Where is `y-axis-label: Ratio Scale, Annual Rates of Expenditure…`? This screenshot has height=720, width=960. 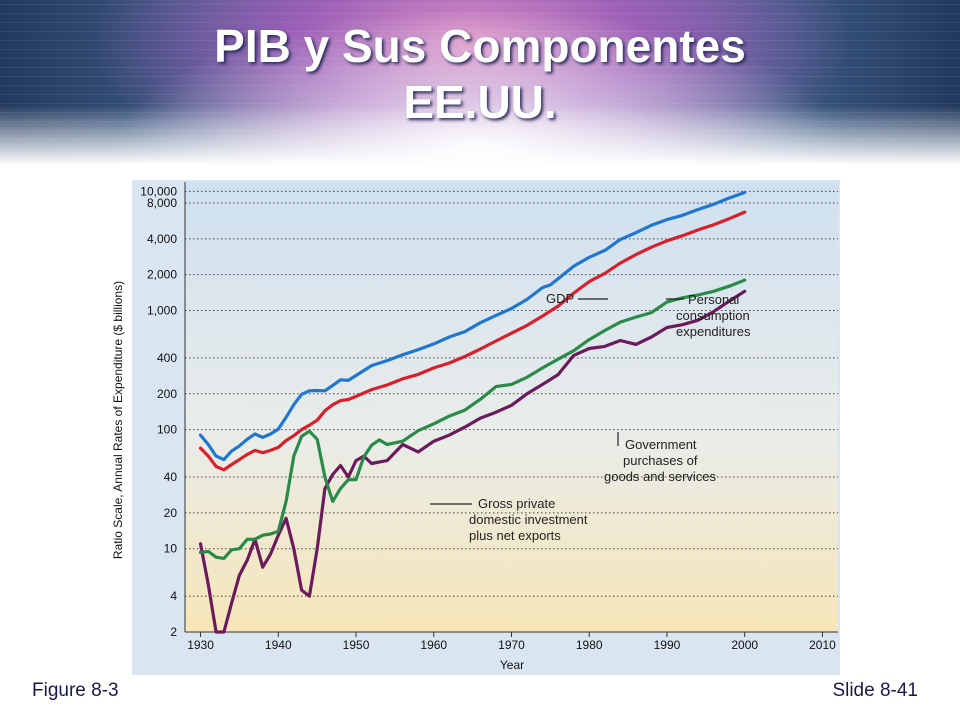 y-axis-label: Ratio Scale, Annual Rates of Expenditure… is located at coordinates (118, 420).